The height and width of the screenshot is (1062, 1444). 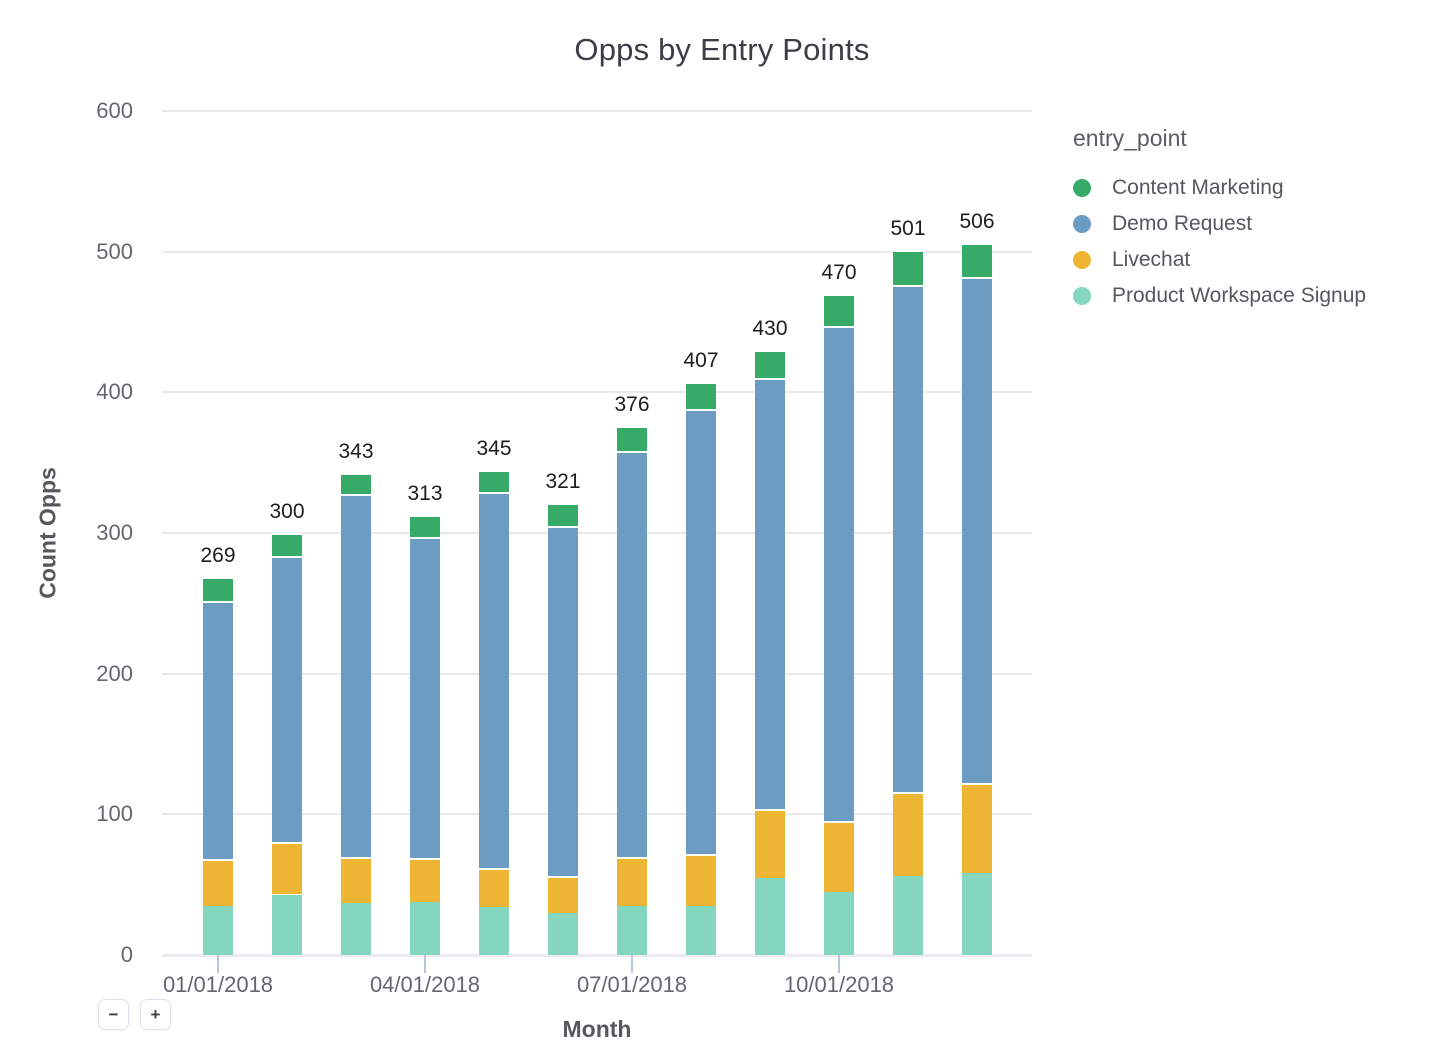 I want to click on bar-total-label: 321, so click(x=563, y=482).